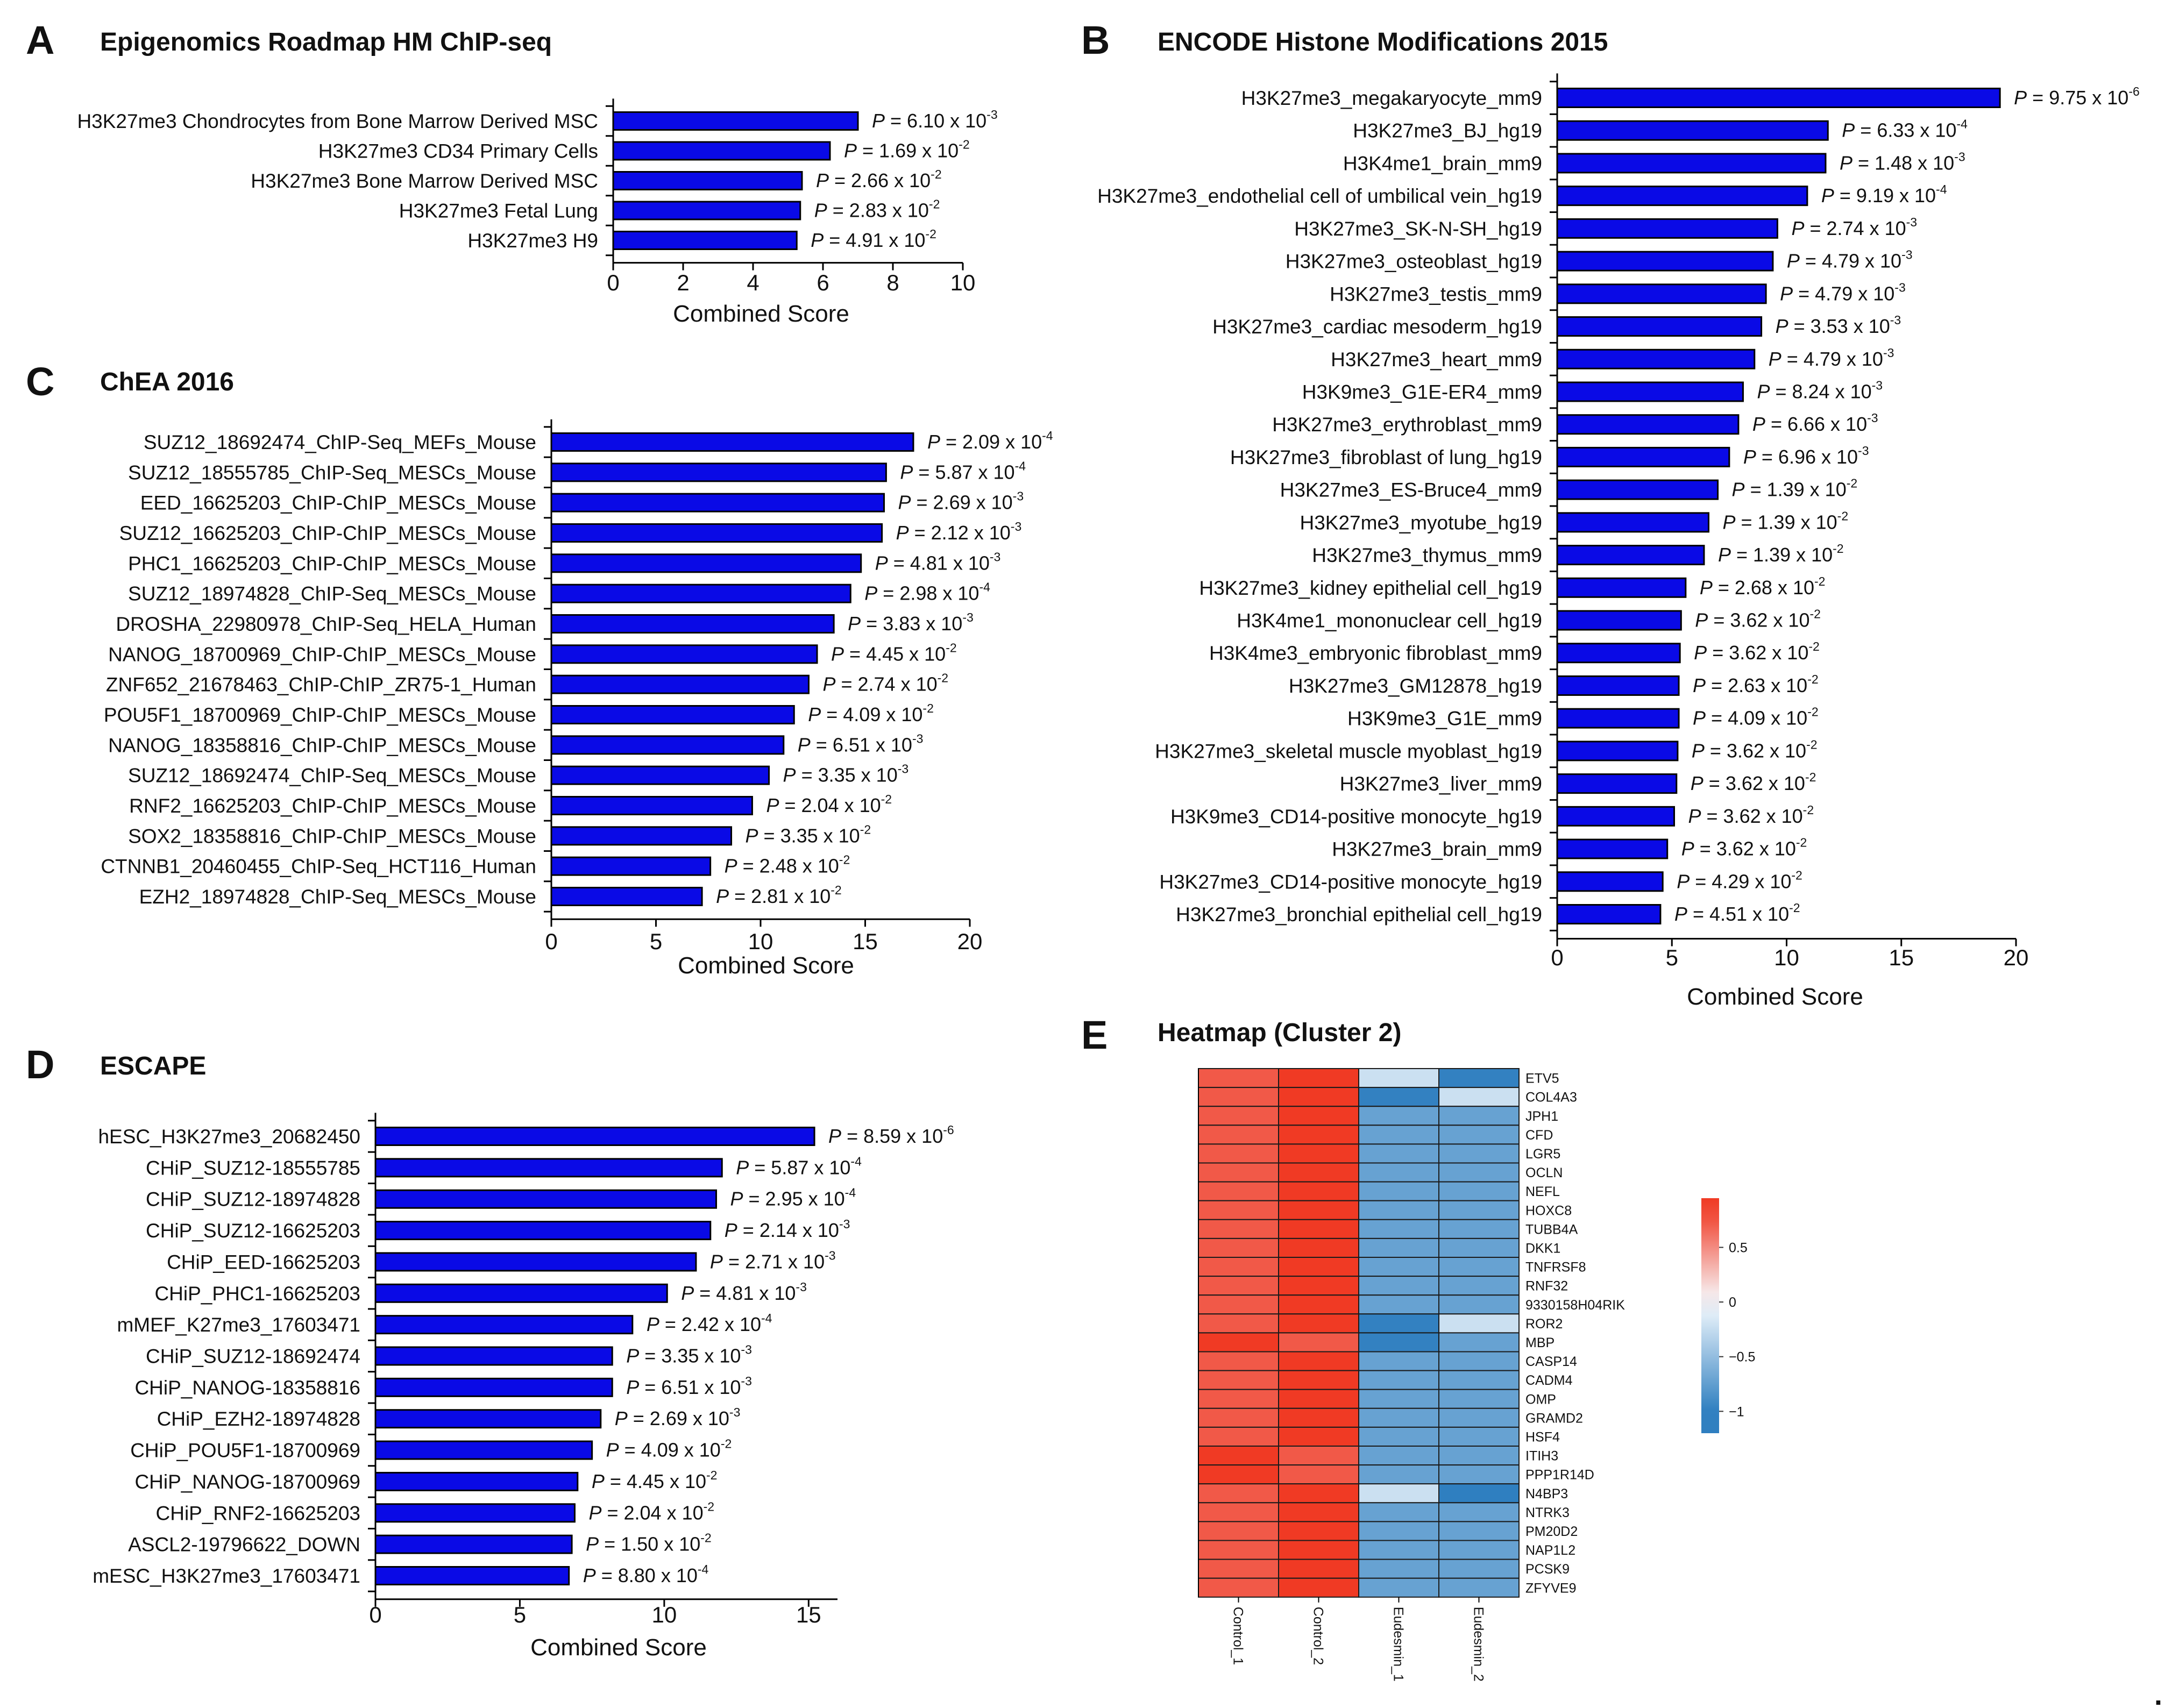  What do you see at coordinates (891, 1135) in the screenshot?
I see `chart-d-pvalue-label: P = 8.59 x 10-6` at bounding box center [891, 1135].